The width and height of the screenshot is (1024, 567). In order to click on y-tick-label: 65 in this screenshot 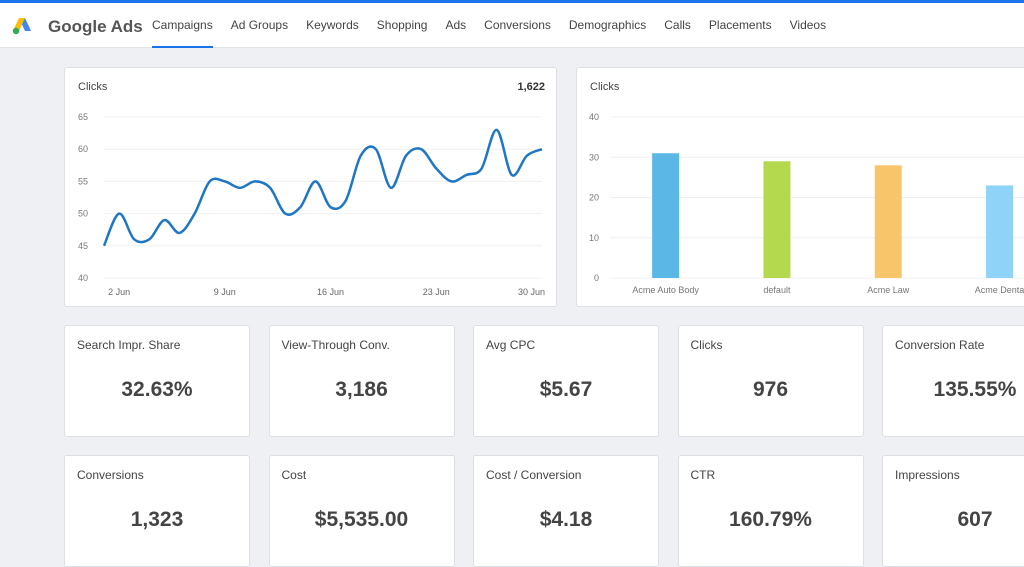, I will do `click(83, 117)`.